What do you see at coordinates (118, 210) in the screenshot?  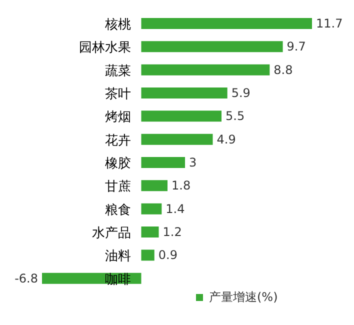 I see `y-tick-label: 粮食` at bounding box center [118, 210].